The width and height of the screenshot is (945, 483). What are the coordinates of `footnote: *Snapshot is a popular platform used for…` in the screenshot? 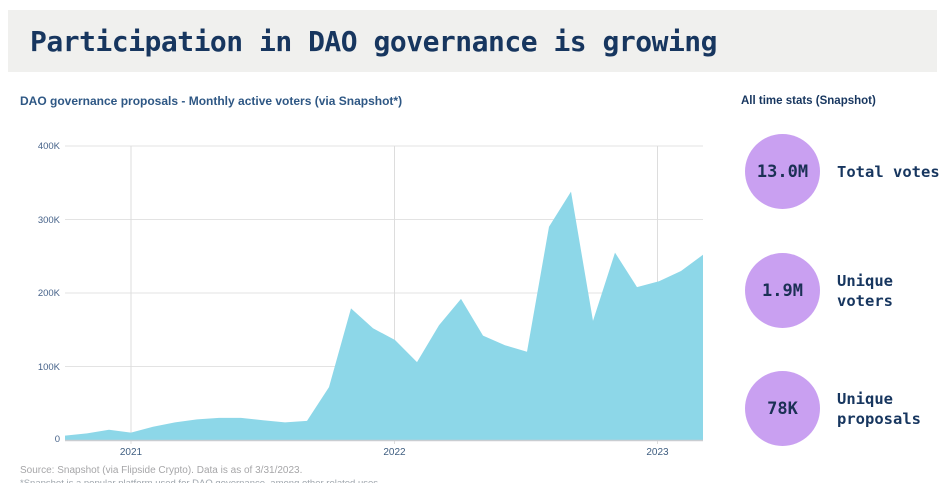 It's located at (200, 480).